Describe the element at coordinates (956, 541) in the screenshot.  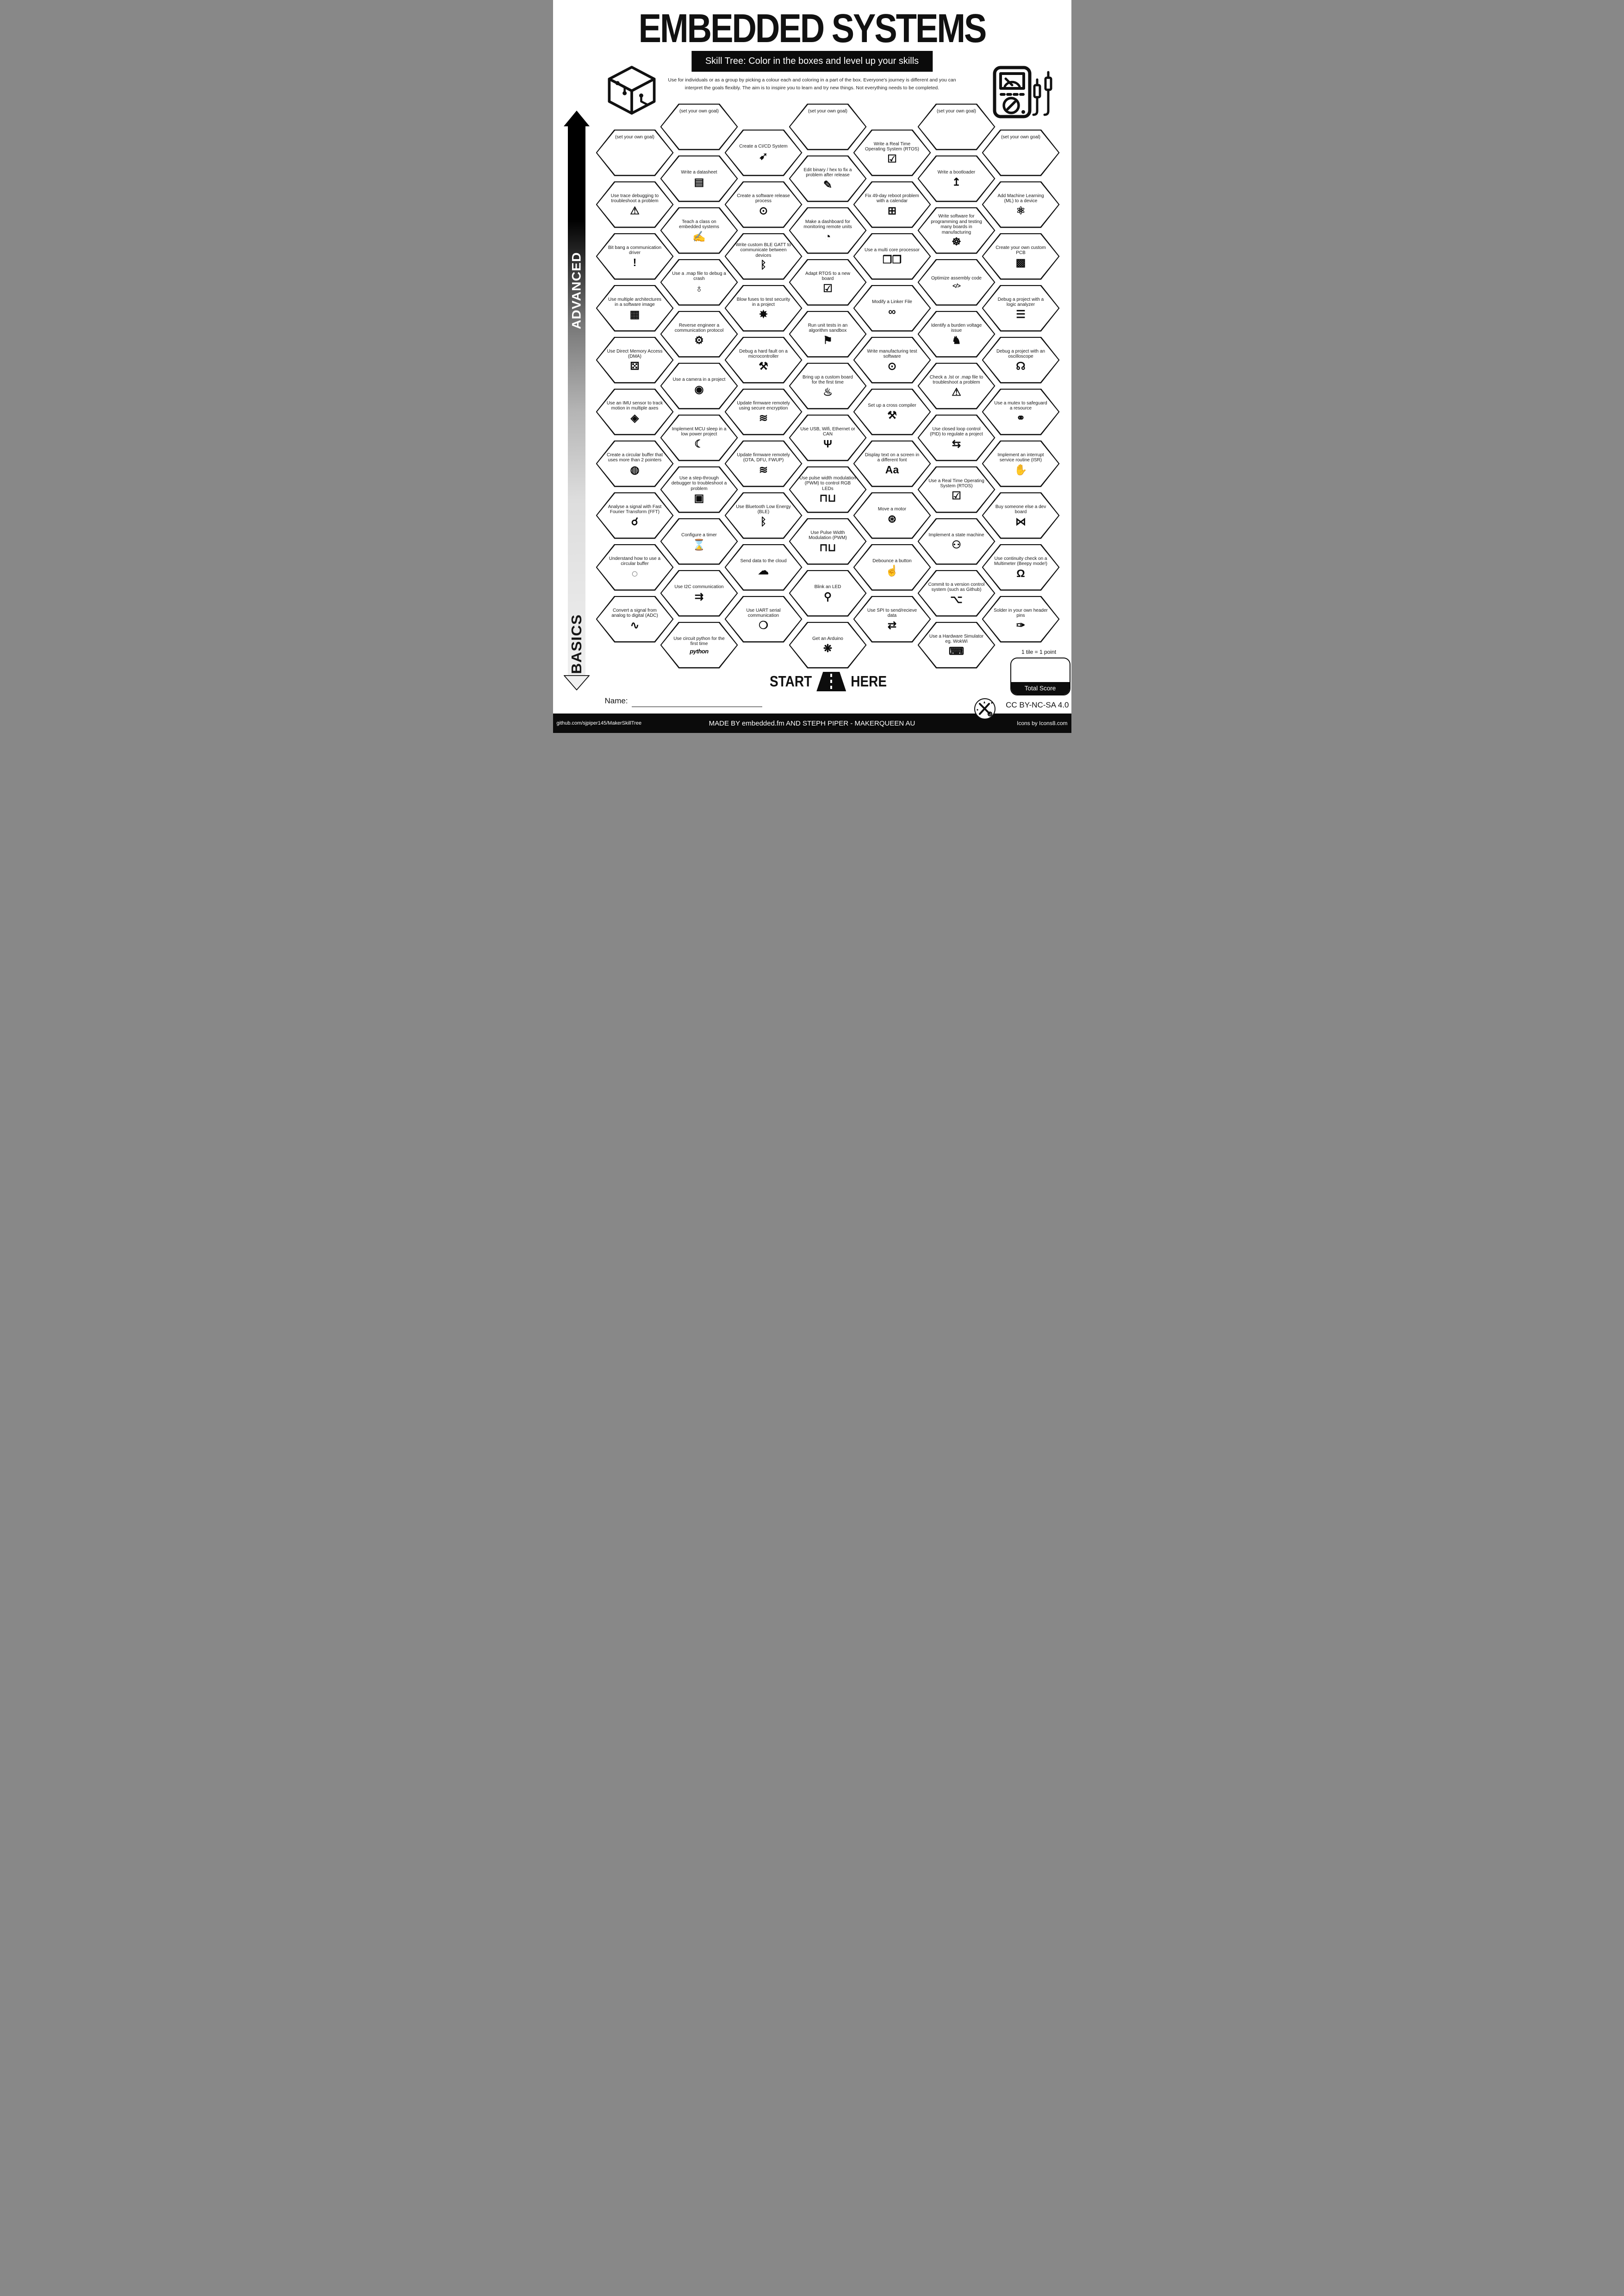
I see `hex-implement-a-state-machine: Implement a state machine ⚇` at that location.